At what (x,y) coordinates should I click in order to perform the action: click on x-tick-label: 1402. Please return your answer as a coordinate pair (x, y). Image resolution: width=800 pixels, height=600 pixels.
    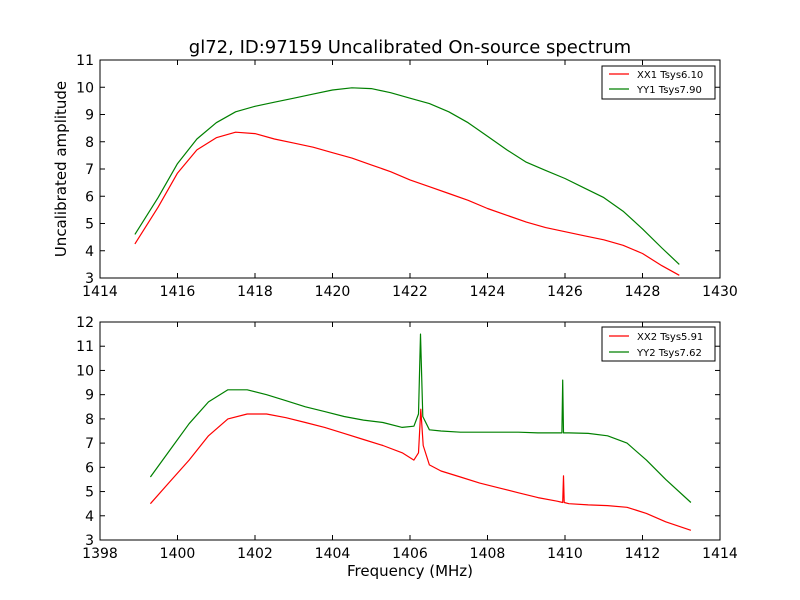
    Looking at the image, I should click on (255, 554).